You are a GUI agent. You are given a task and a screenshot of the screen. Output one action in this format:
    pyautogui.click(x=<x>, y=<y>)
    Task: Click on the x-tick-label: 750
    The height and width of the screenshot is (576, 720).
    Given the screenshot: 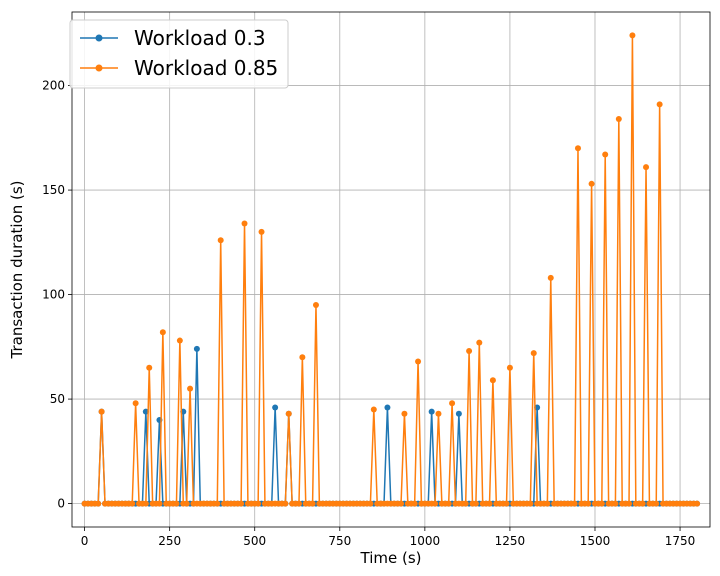 What is the action you would take?
    pyautogui.click(x=339, y=541)
    